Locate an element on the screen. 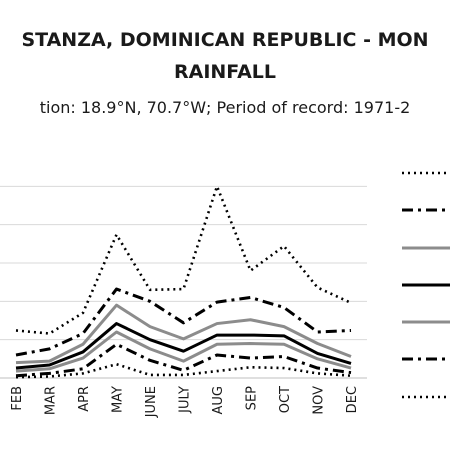  x-tick-label: APR is located at coordinates (84, 399).